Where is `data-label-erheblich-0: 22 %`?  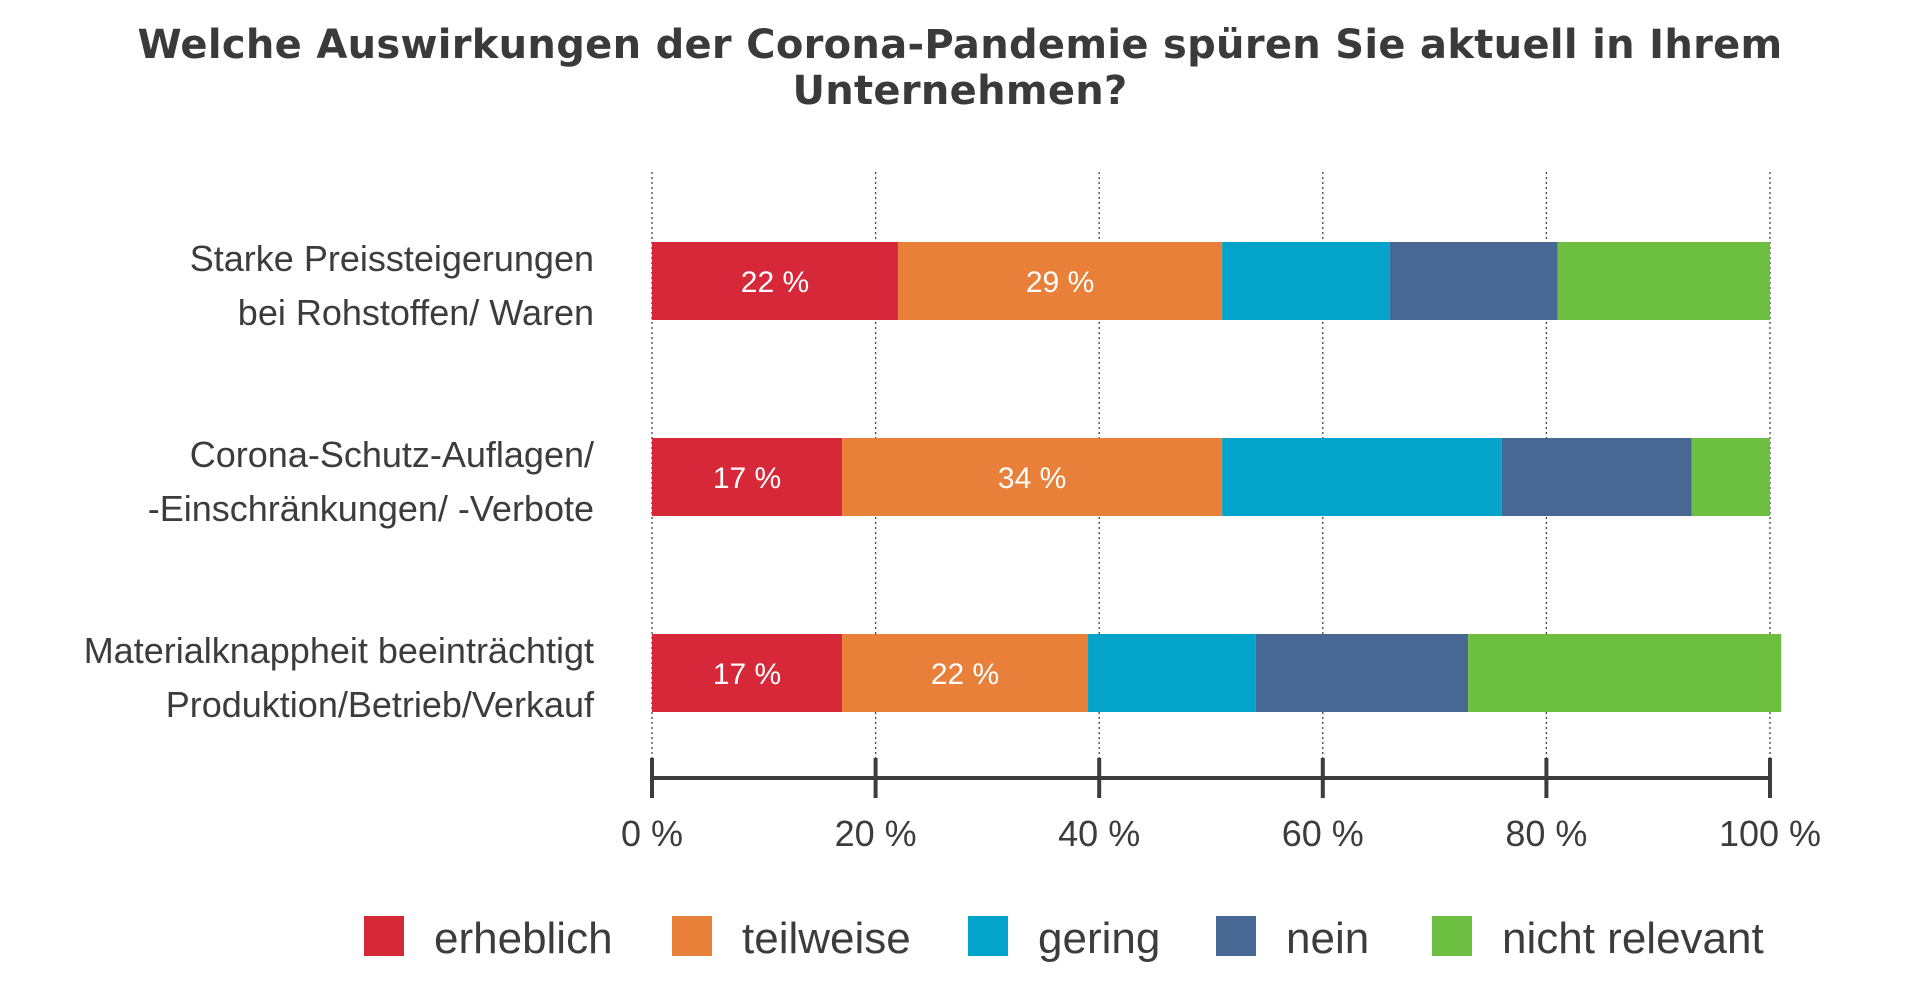
data-label-erheblich-0: 22 % is located at coordinates (775, 282).